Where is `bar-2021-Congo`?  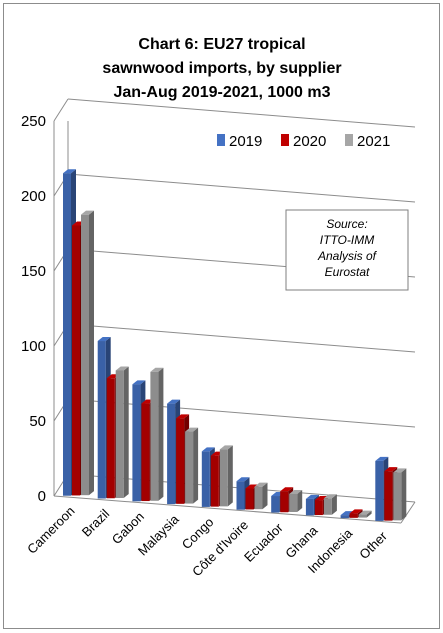
bar-2021-Congo is located at coordinates (223, 478).